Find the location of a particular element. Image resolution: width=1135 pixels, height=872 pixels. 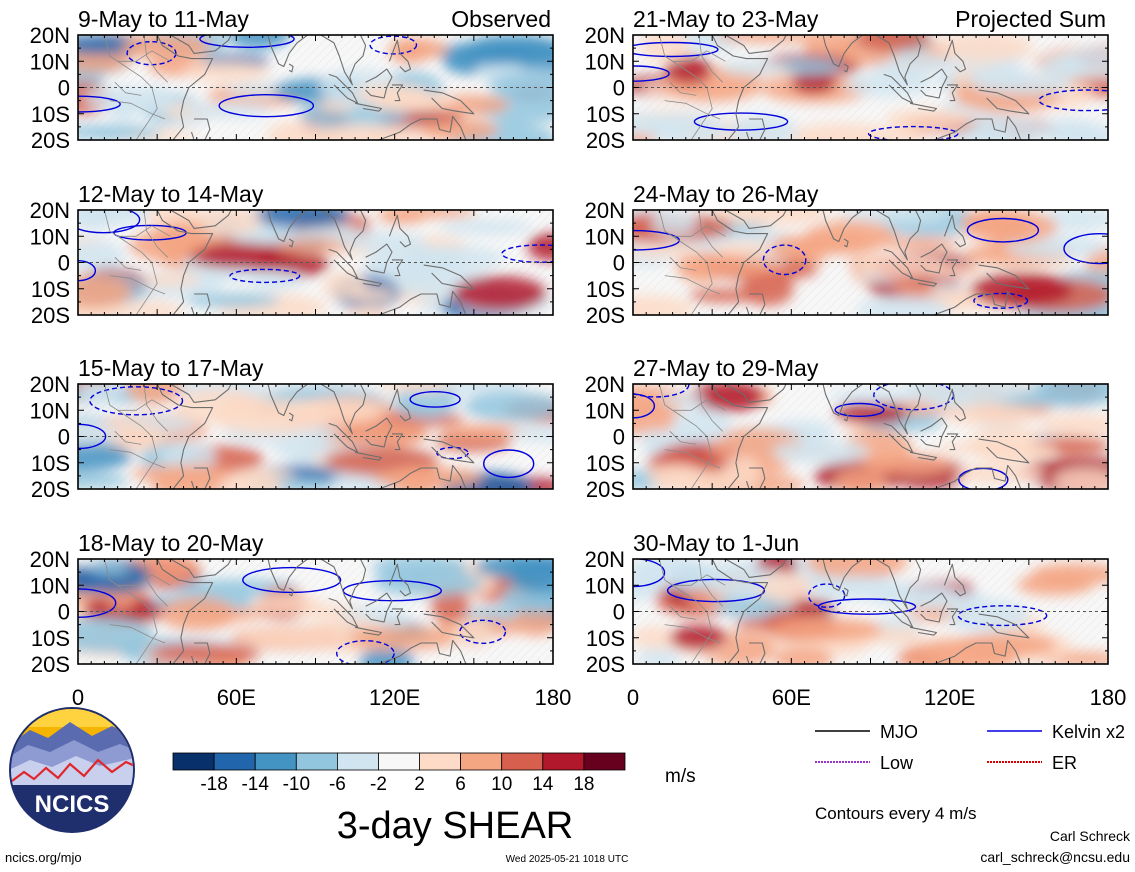

colorbar-tick-label: 6 is located at coordinates (460, 784).